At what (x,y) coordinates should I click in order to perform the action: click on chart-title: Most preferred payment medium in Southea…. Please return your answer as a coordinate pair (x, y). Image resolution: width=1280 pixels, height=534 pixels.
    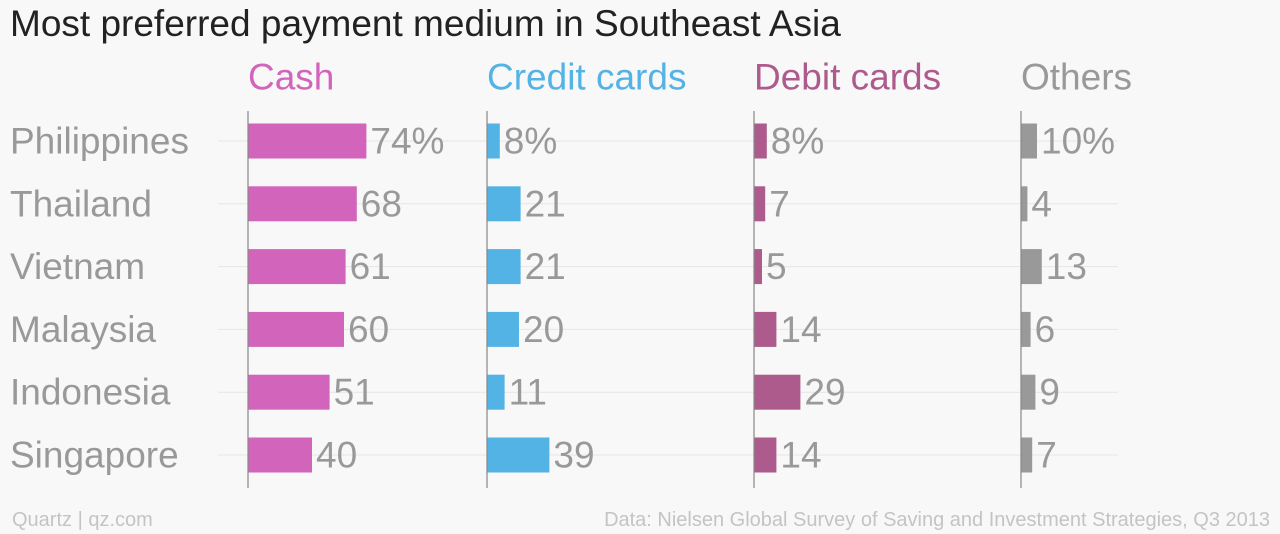
    Looking at the image, I should click on (425, 23).